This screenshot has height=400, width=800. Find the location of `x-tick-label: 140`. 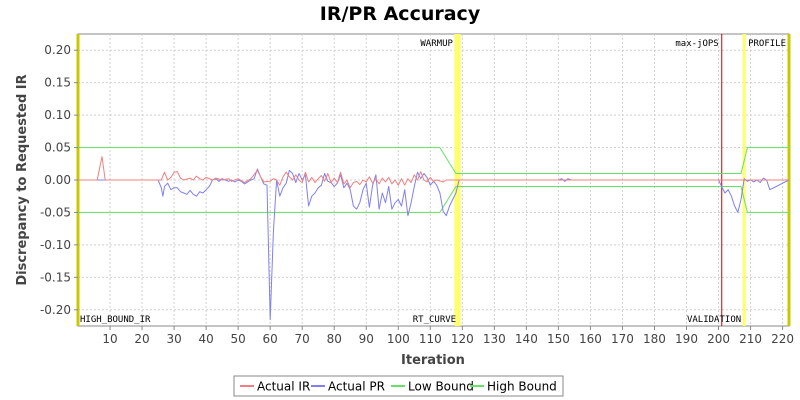

x-tick-label: 140 is located at coordinates (526, 339).